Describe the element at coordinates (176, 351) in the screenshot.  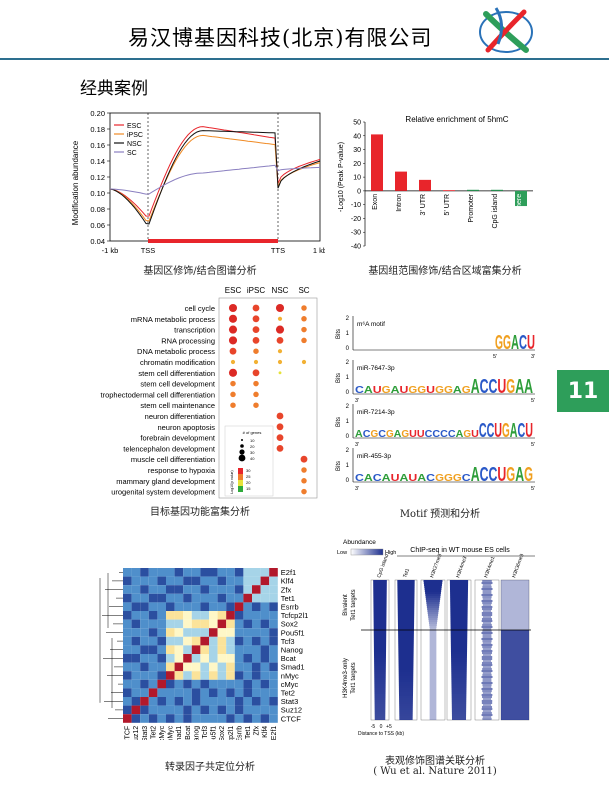
I see `go-term-label: DNA metabolic process` at that location.